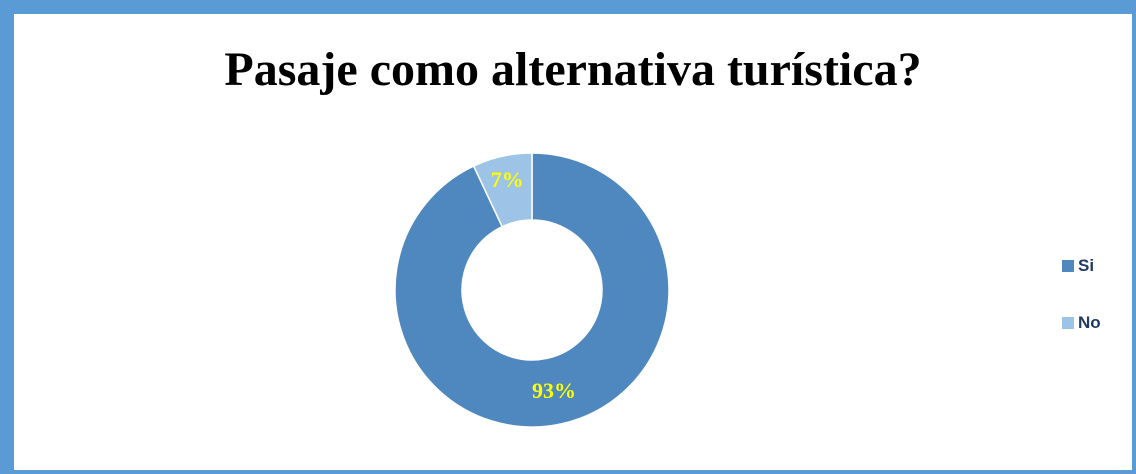 The image size is (1136, 474). I want to click on slice-no, so click(502, 190).